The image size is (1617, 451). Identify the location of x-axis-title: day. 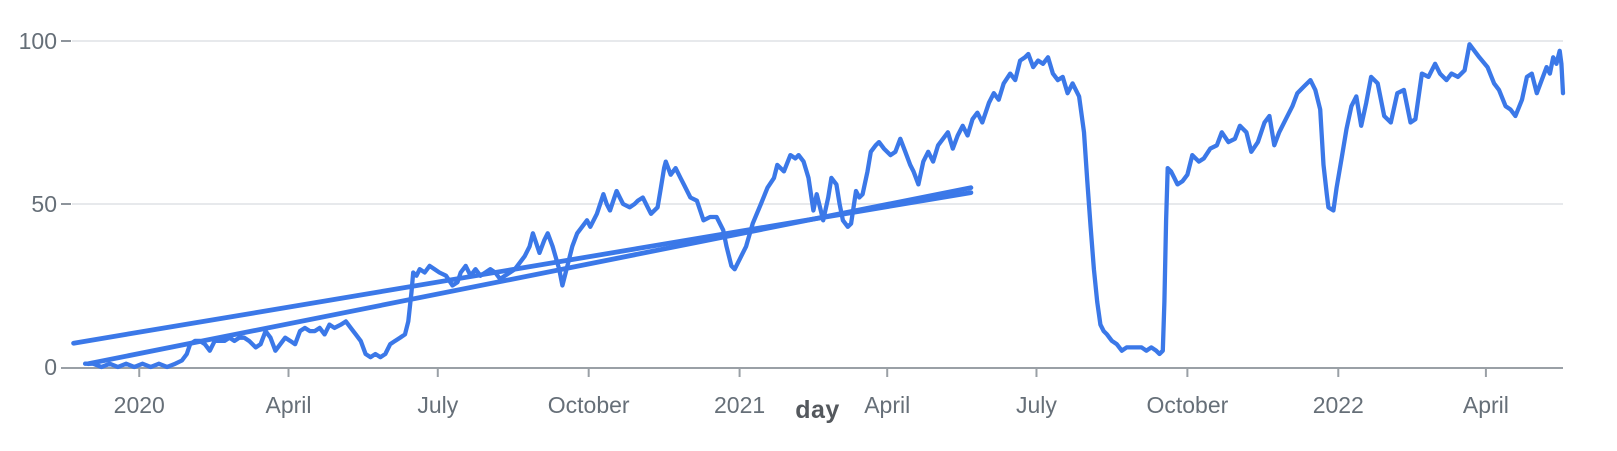
(817, 410).